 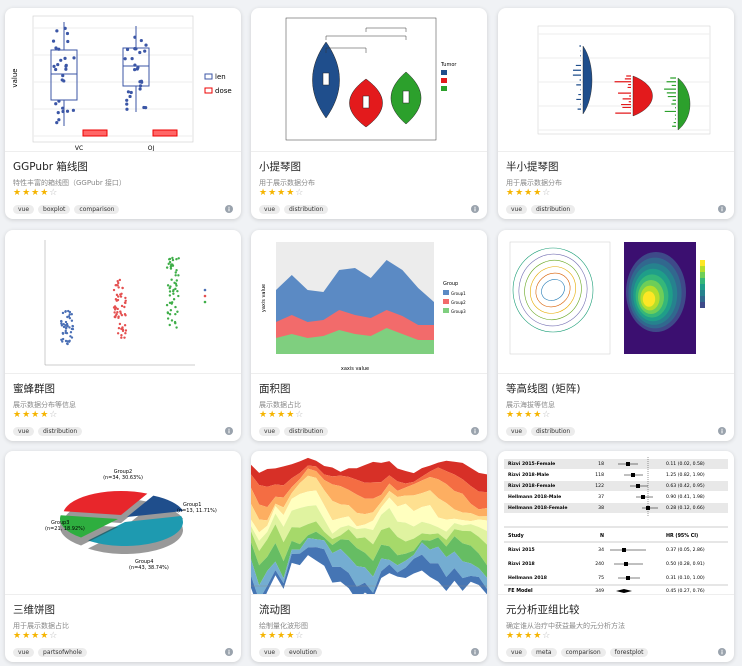 I want to click on thumb-text: 0.31 (0.10, 1.00), so click(x=685, y=578).